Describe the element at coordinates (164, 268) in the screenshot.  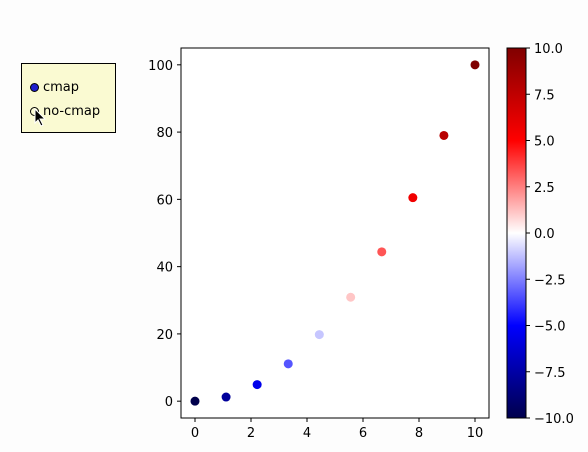
I see `y-tick-label: 40` at that location.